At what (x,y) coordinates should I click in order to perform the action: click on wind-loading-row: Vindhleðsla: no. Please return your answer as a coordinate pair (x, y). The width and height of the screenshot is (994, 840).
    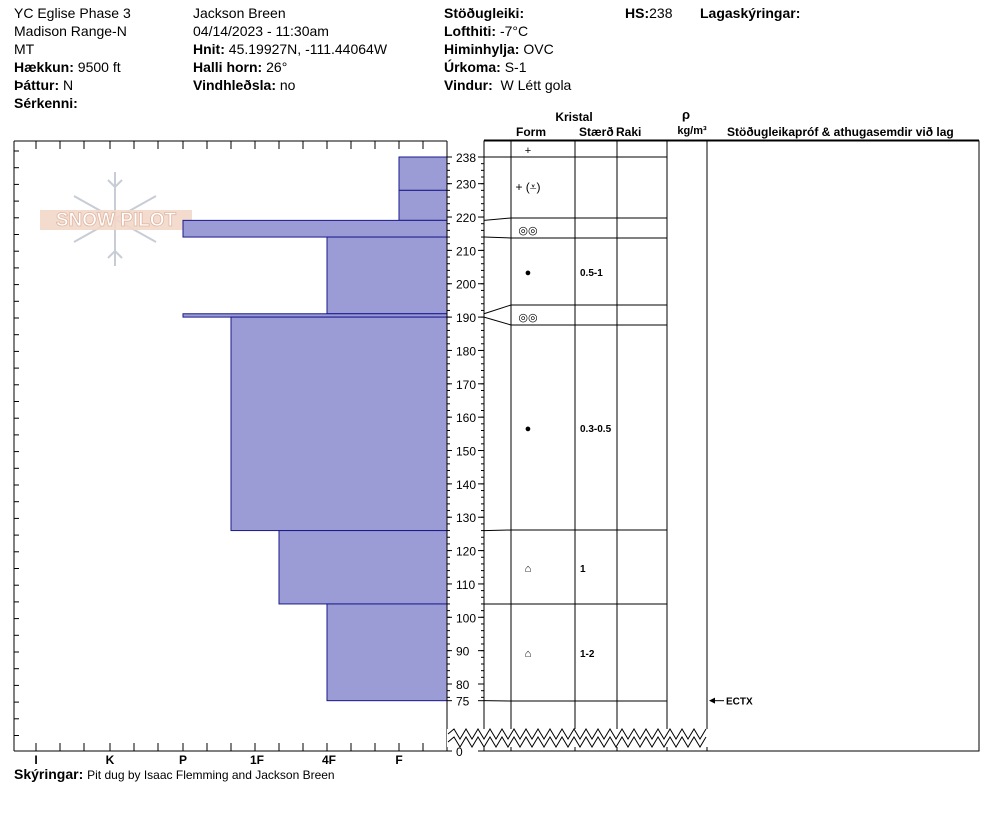
    Looking at the image, I should click on (290, 85).